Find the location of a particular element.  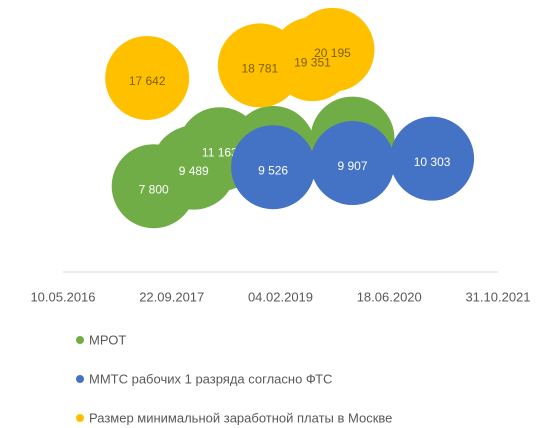

data-label: 9 907 is located at coordinates (352, 166).